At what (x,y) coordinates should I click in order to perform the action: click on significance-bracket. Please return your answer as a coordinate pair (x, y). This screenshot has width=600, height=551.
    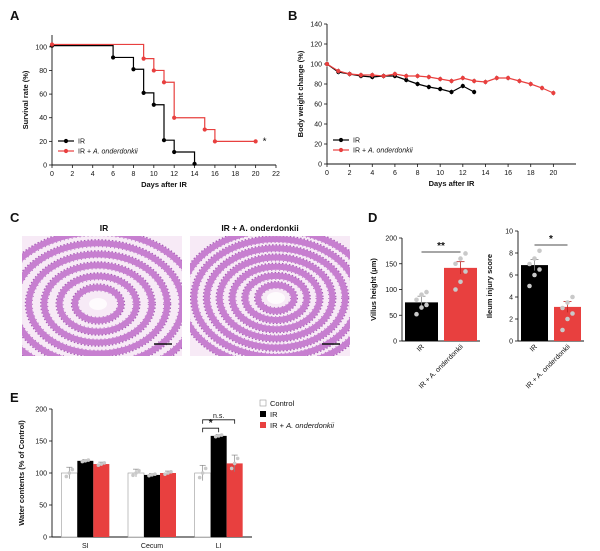
    Looking at the image, I should click on (211, 430).